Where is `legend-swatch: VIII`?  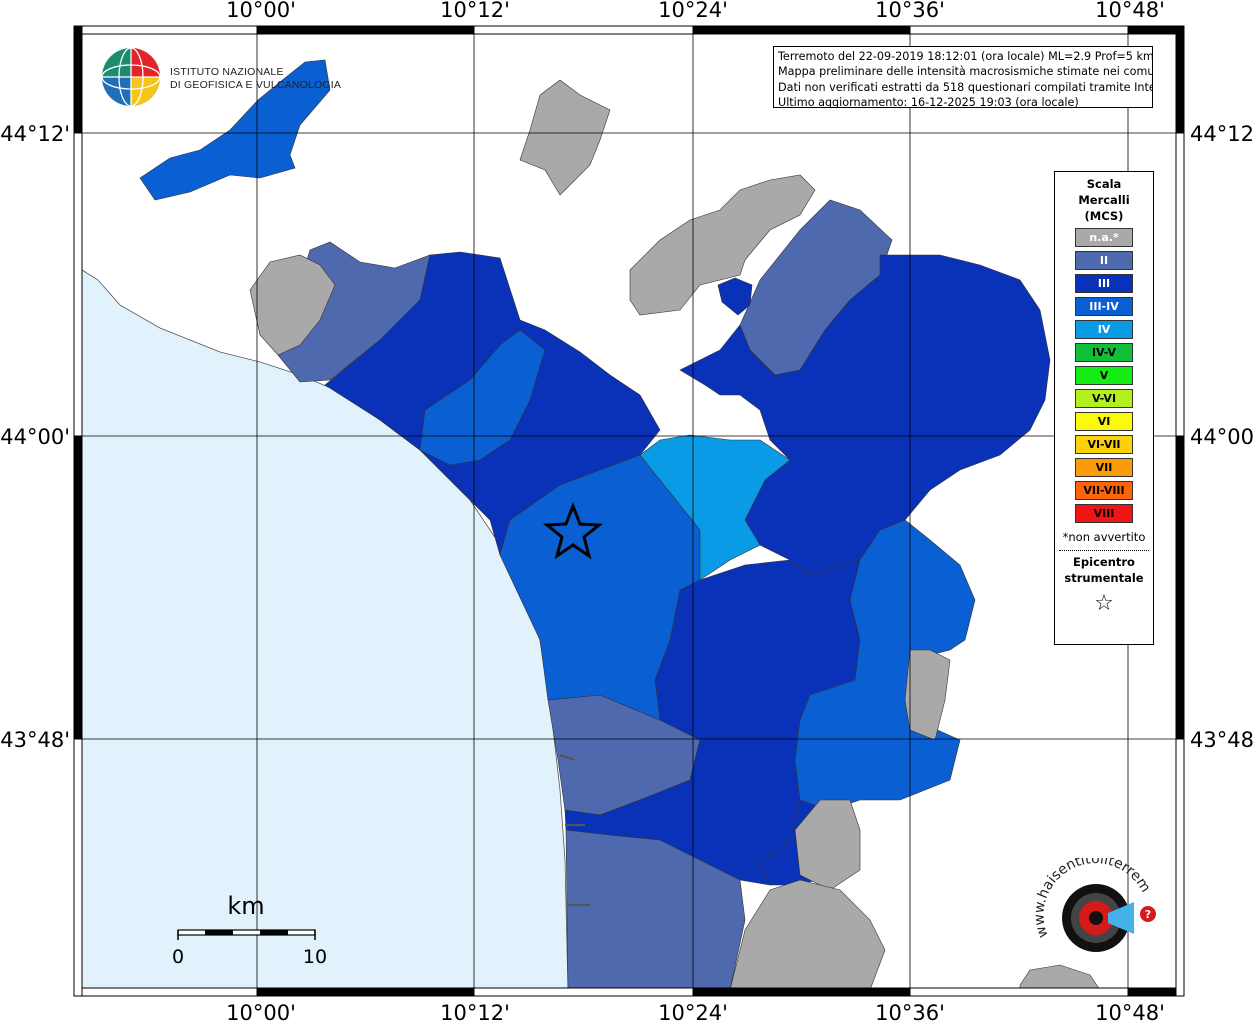 legend-swatch: VIII is located at coordinates (1104, 513).